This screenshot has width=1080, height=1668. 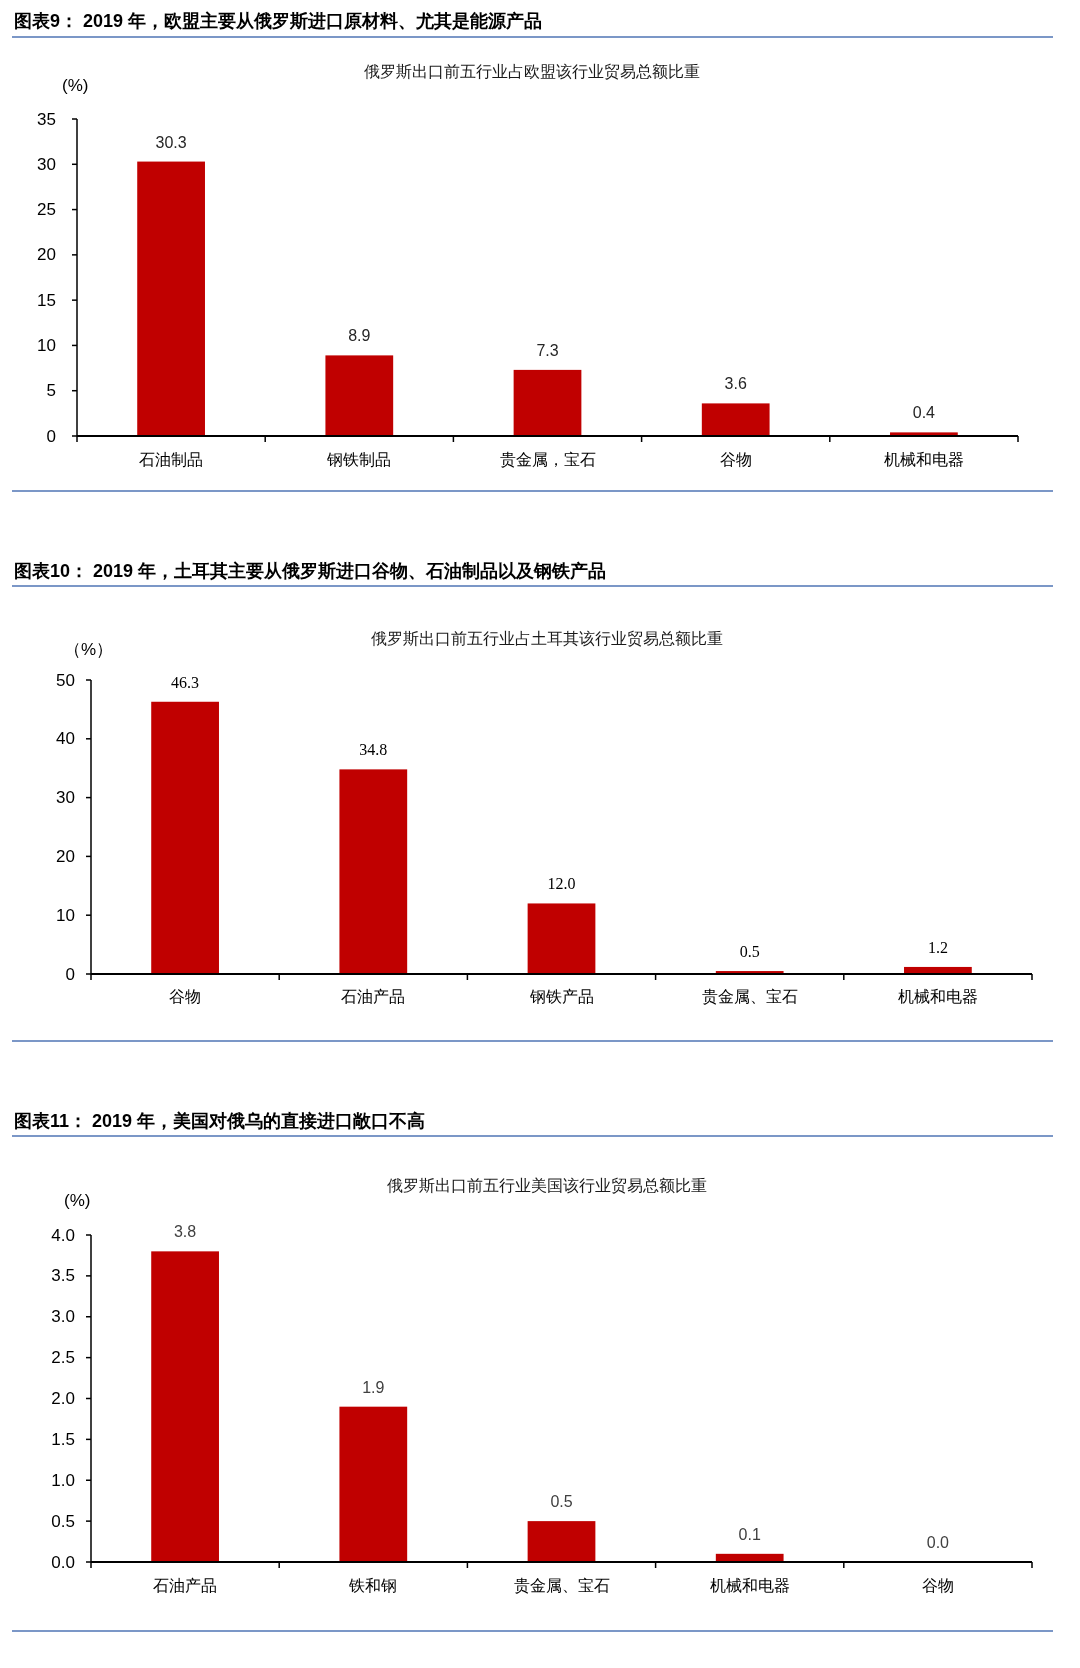 What do you see at coordinates (46, 119) in the screenshot?
I see `ytick: 35` at bounding box center [46, 119].